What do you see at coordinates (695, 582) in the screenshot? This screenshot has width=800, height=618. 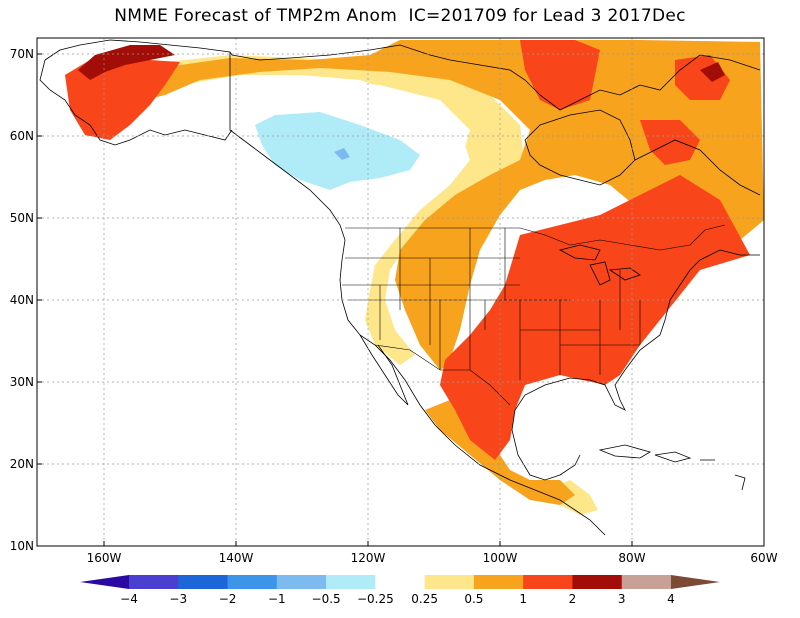 I see `colorbar-arrow-right` at bounding box center [695, 582].